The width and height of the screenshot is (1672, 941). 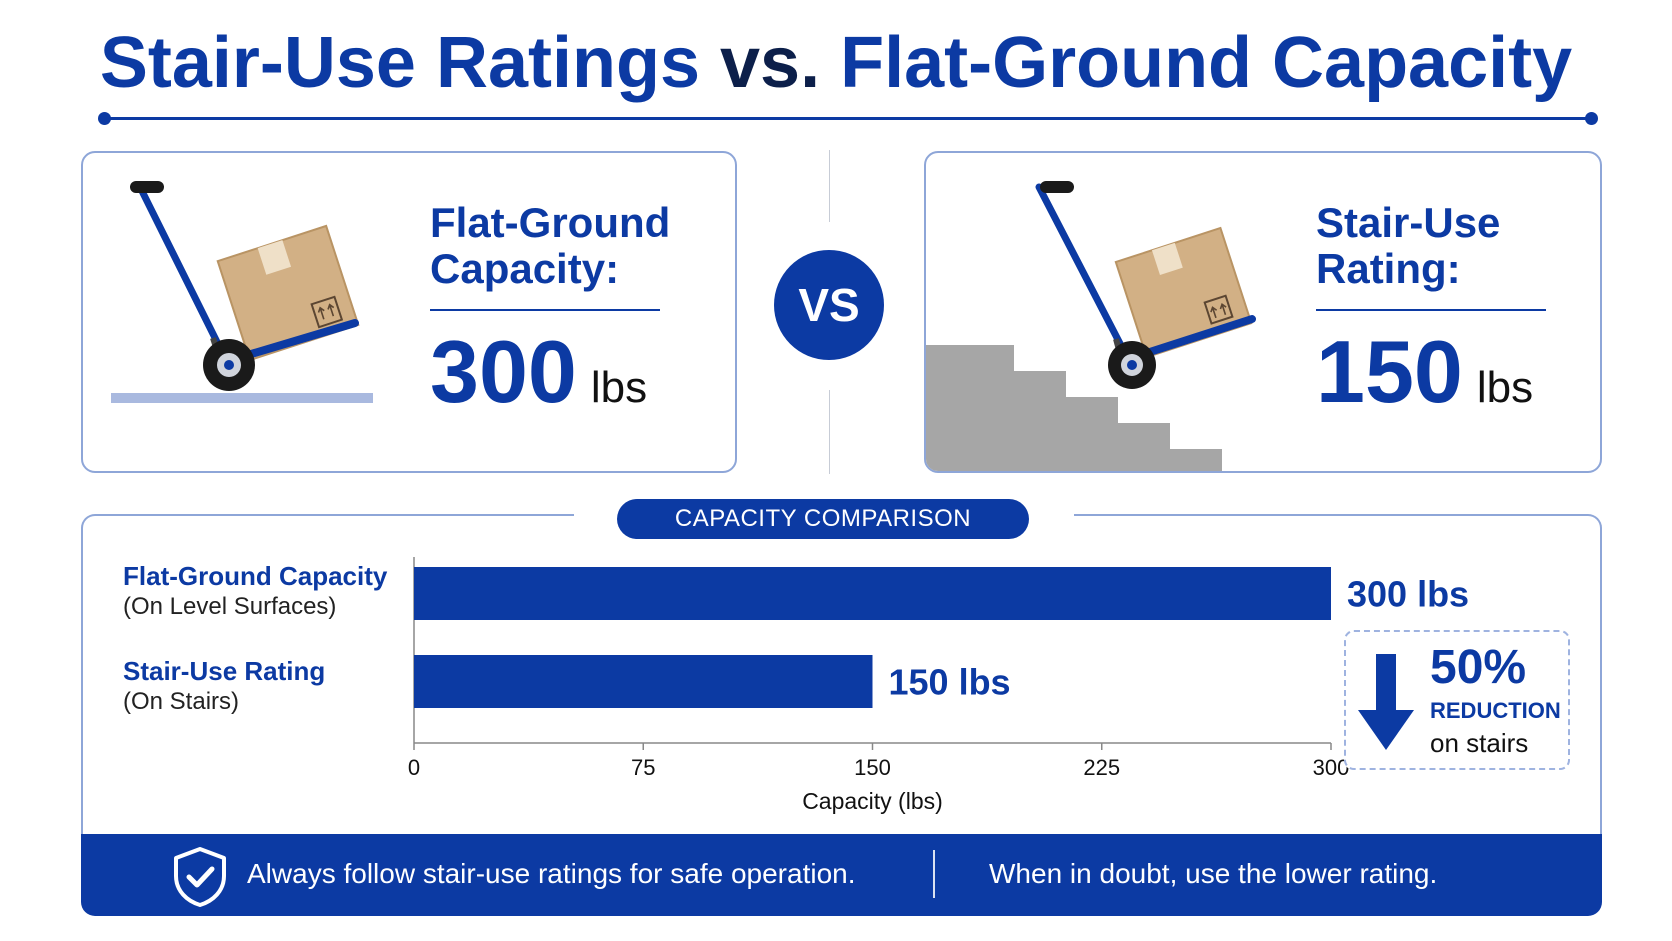 What do you see at coordinates (1389, 371) in the screenshot?
I see `stair-use-number: 150` at bounding box center [1389, 371].